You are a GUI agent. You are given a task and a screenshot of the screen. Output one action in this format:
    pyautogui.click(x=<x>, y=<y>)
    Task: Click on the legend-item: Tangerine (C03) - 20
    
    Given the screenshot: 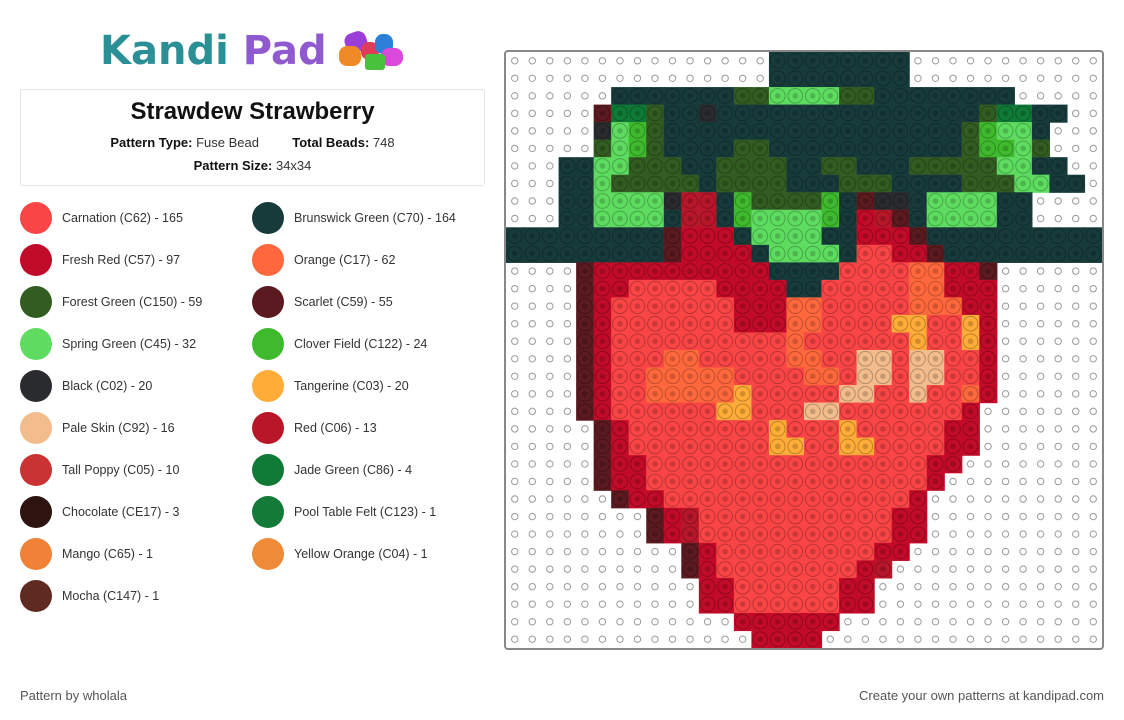 What is the action you would take?
    pyautogui.click(x=330, y=386)
    